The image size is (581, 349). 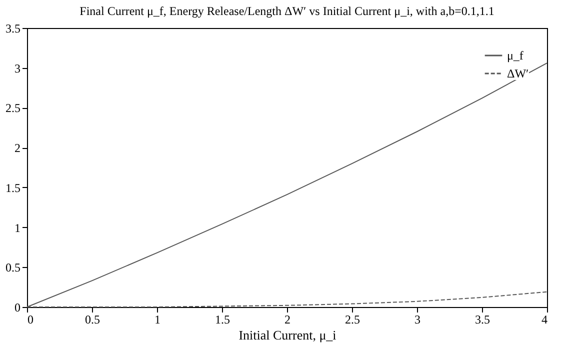 What do you see at coordinates (92, 319) in the screenshot?
I see `x-tick-label: 0.5` at bounding box center [92, 319].